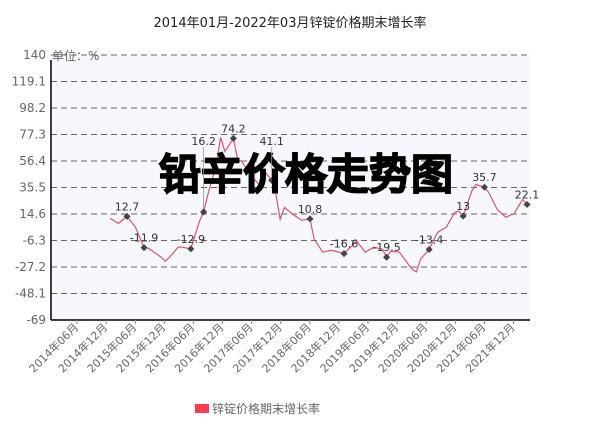 The height and width of the screenshot is (440, 610). I want to click on y-tick-label: 140, so click(34, 55).